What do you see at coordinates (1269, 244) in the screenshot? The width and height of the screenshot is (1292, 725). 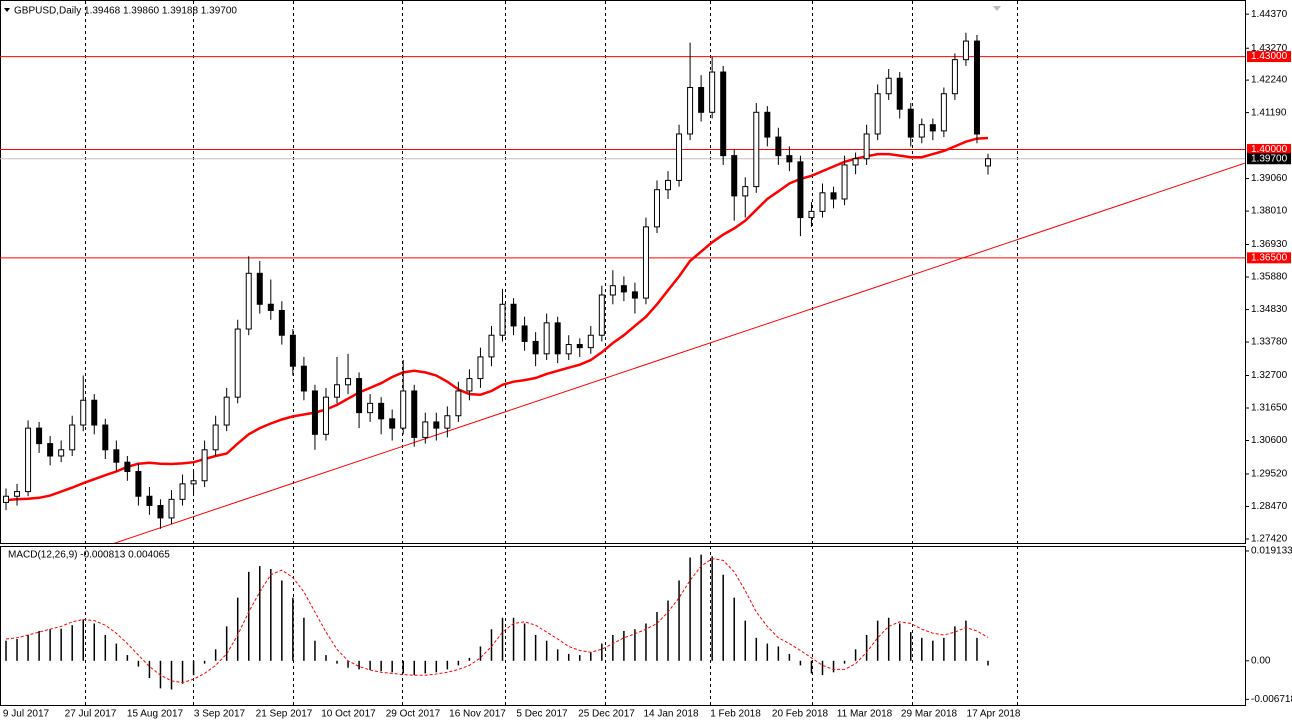 I see `y-tick-label: 1.36930` at bounding box center [1269, 244].